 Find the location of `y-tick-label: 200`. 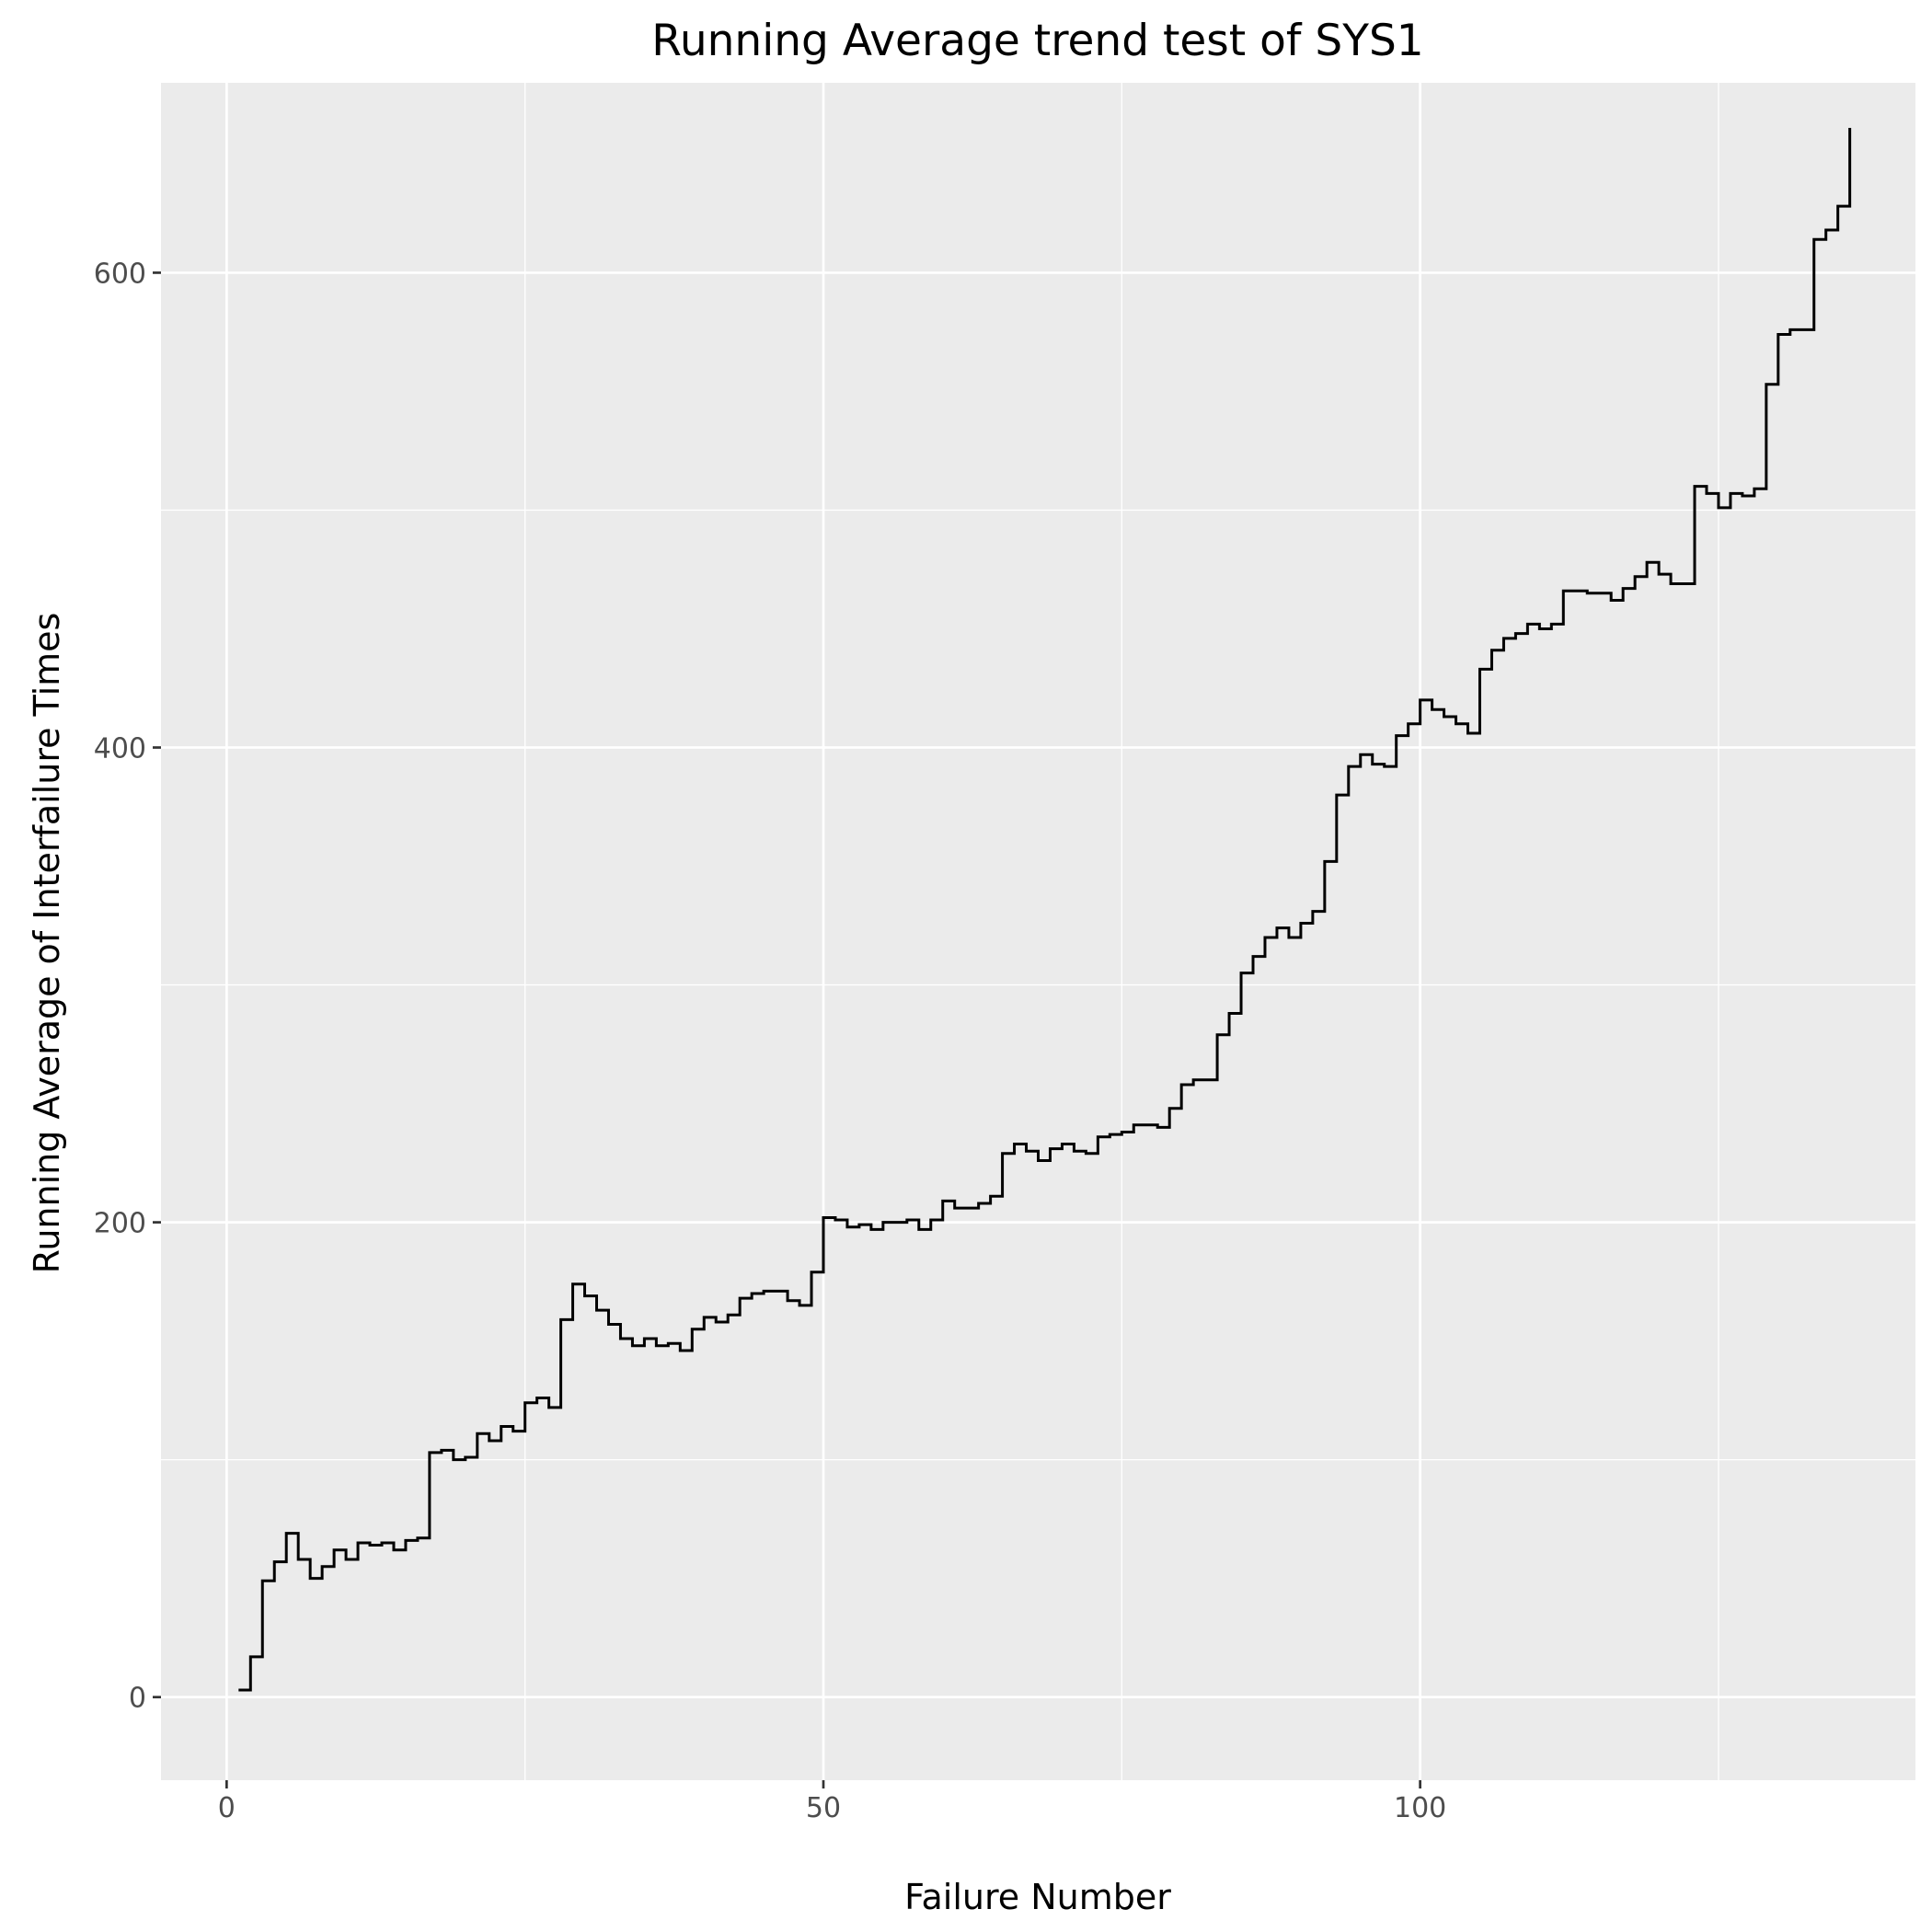

y-tick-label: 200 is located at coordinates (120, 1224).